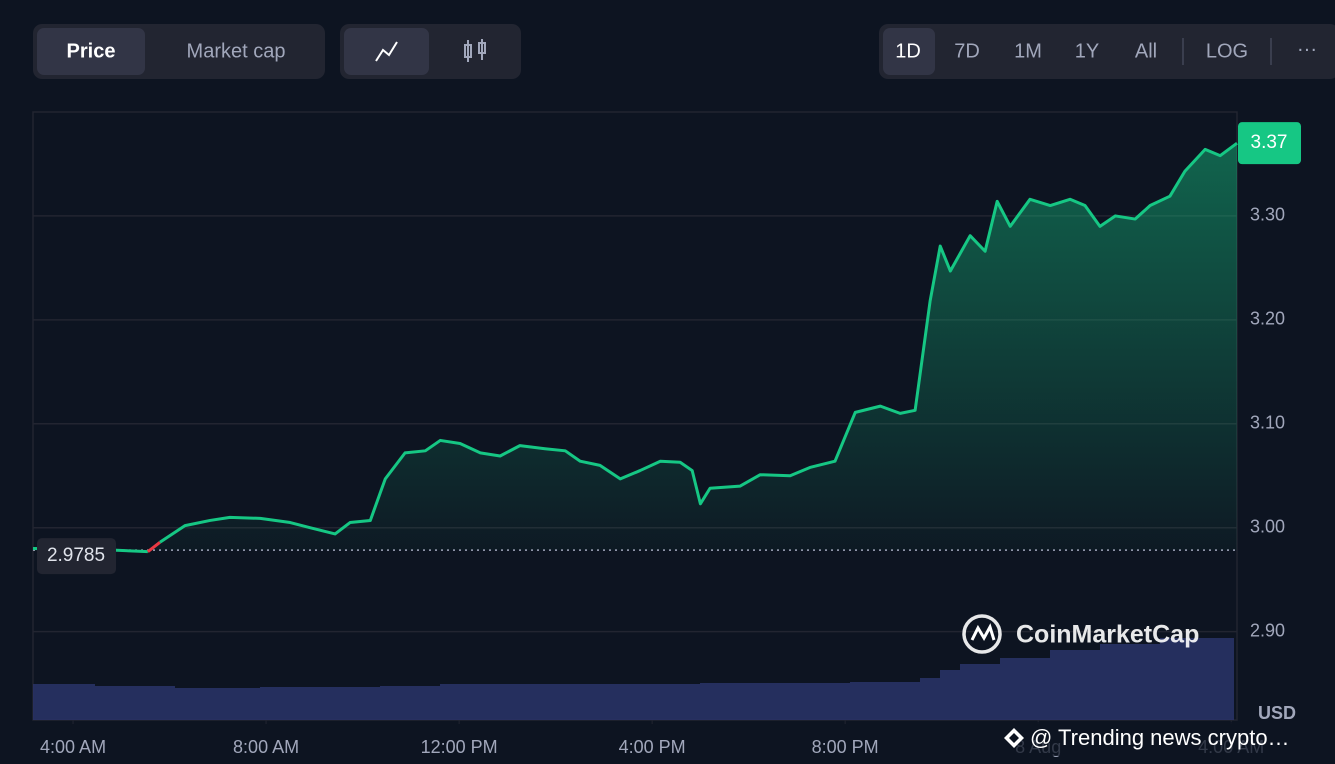  What do you see at coordinates (633, 679) in the screenshot?
I see `volume-bars` at bounding box center [633, 679].